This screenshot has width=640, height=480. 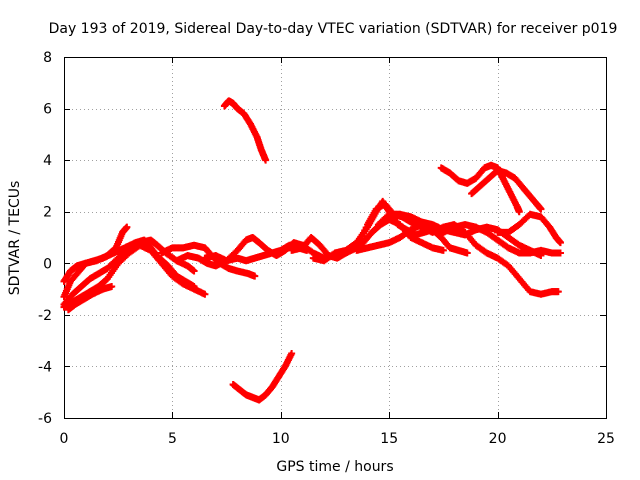 I want to click on series-arc10, so click(x=262, y=377).